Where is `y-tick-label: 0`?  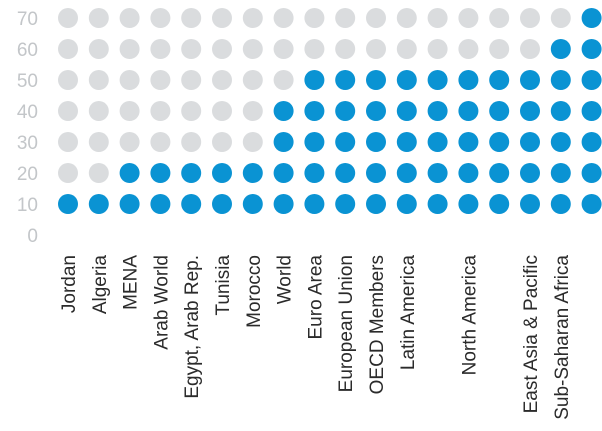 y-tick-label: 0 is located at coordinates (32, 236).